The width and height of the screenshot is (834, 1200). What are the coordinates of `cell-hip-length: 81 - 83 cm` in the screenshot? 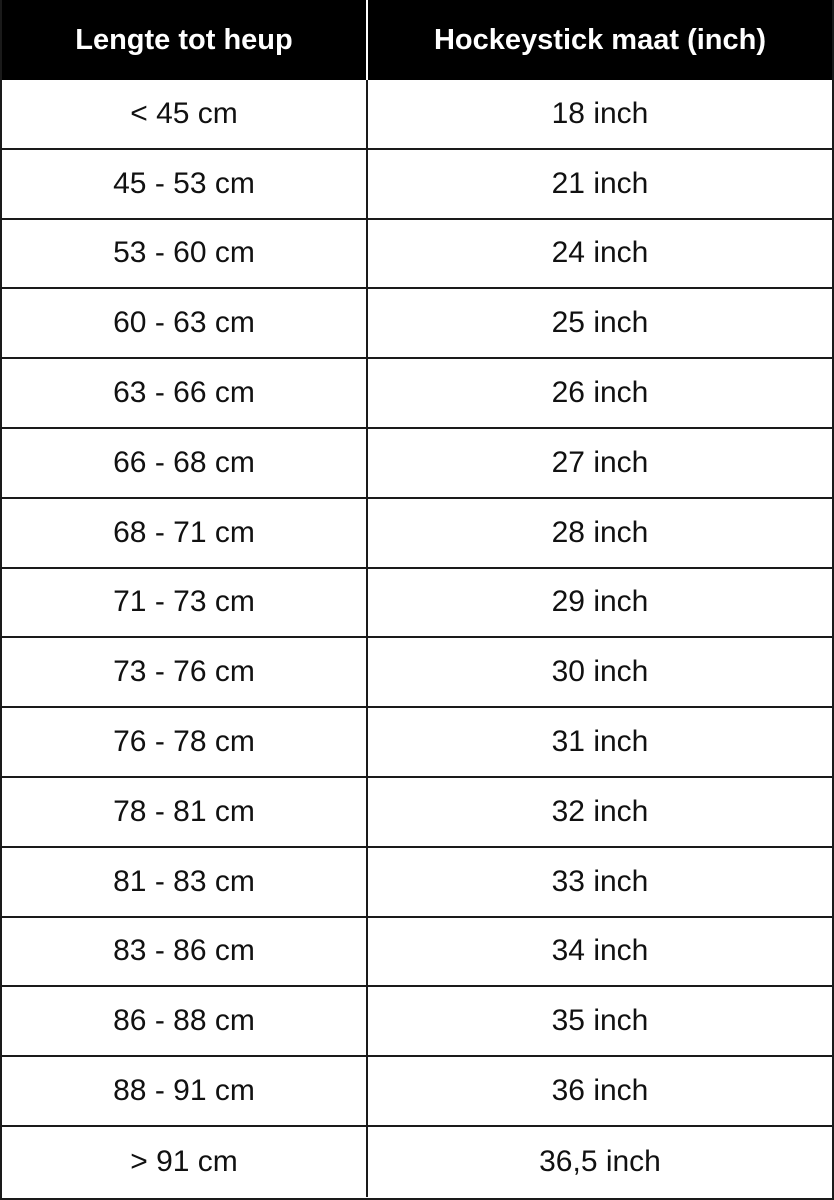 It's located at (185, 881).